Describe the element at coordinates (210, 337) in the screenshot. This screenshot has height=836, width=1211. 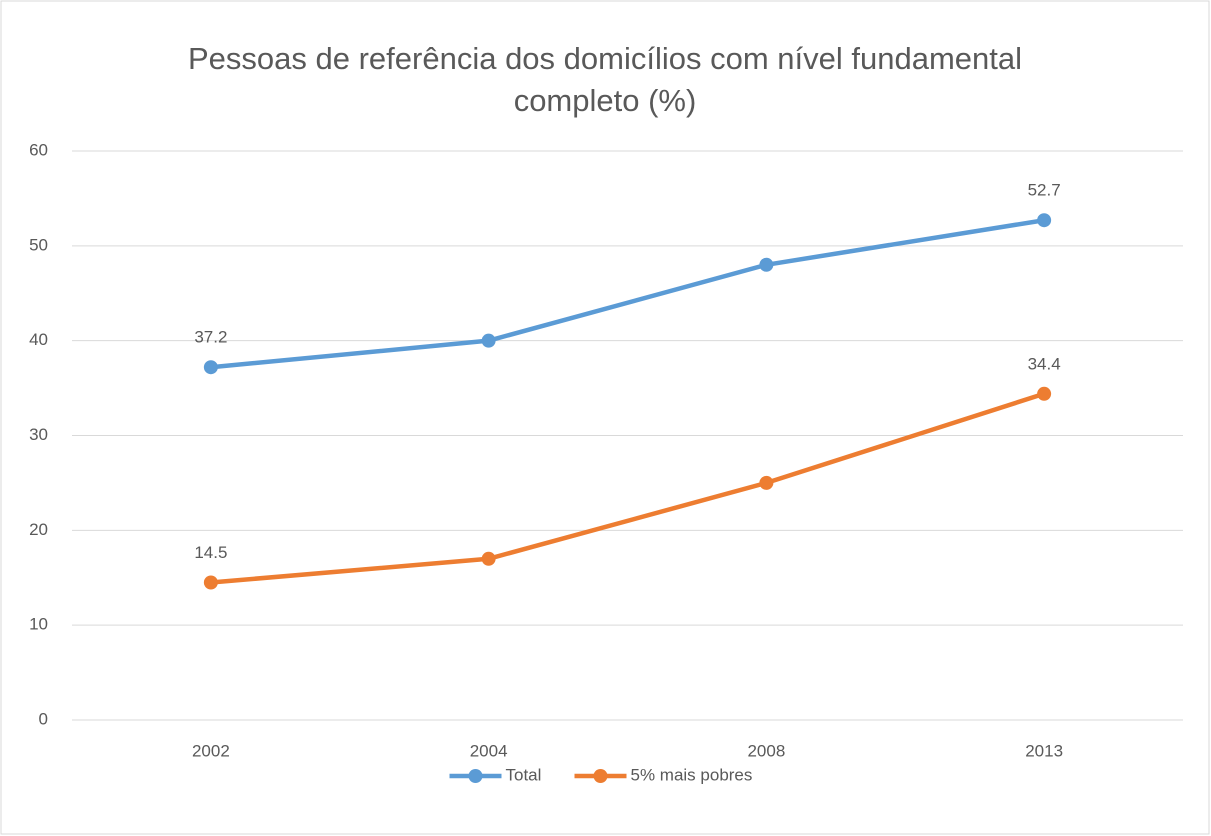
I see `data-label: 37.2` at that location.